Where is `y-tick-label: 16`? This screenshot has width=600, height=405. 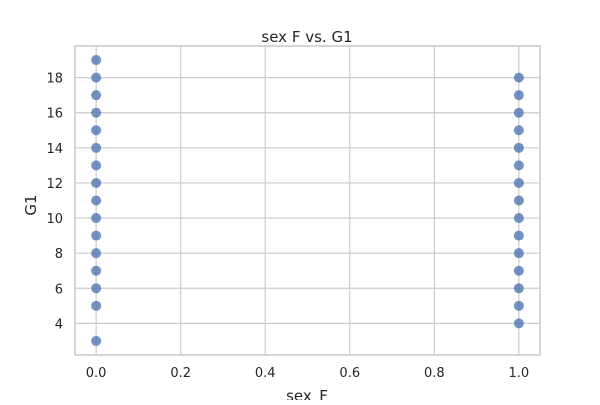 y-tick-label: 16 is located at coordinates (54, 114).